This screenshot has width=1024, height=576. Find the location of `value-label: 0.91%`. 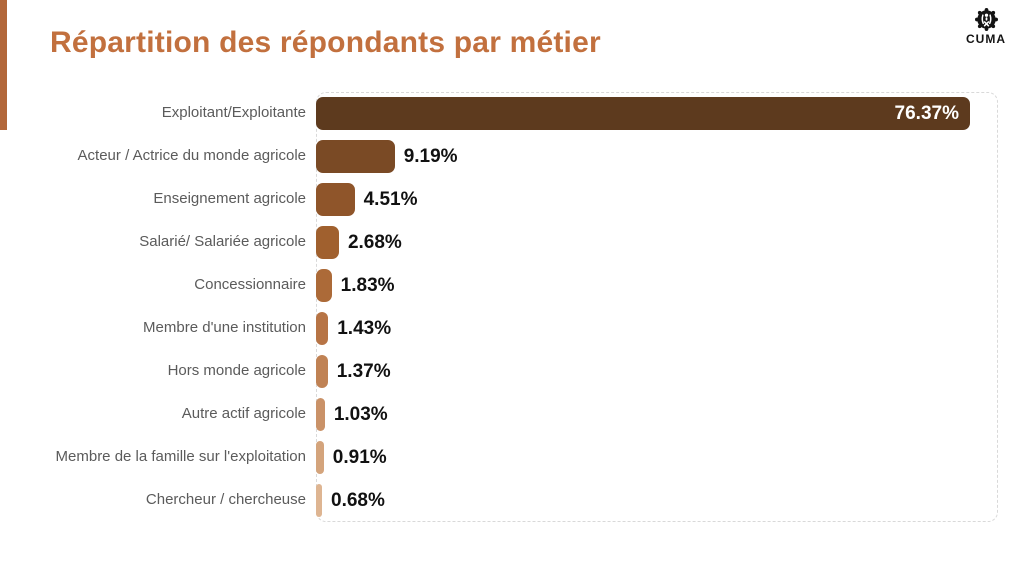

value-label: 0.91% is located at coordinates (359, 457).